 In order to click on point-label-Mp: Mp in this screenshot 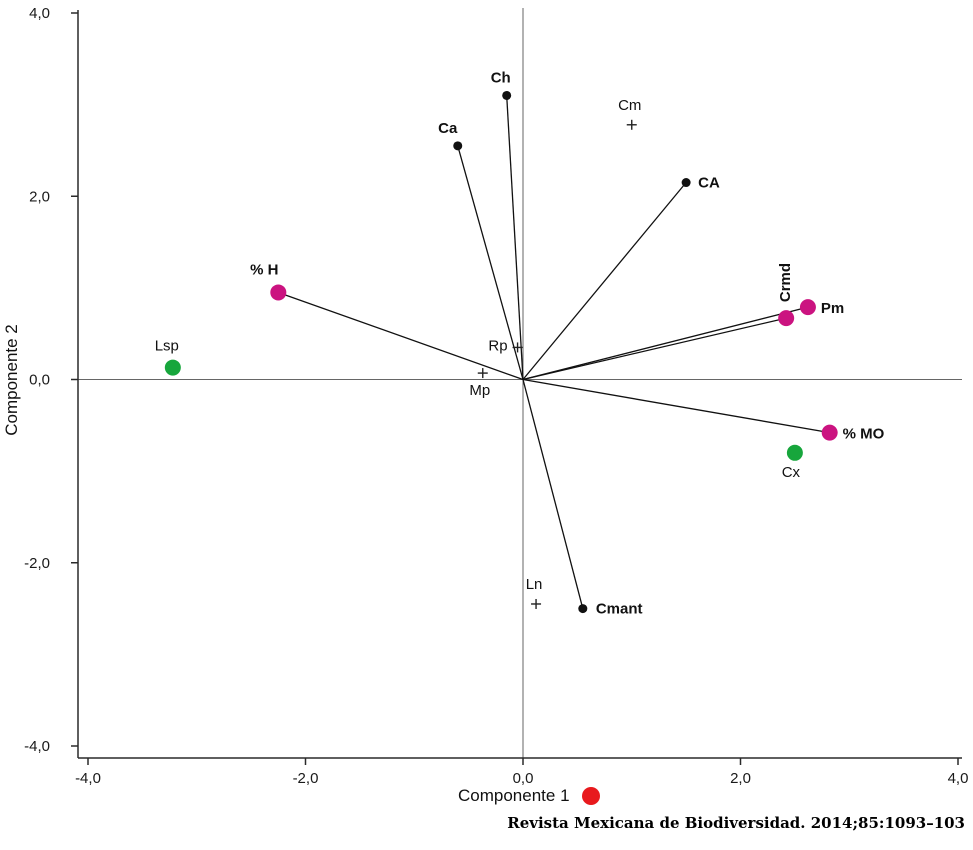, I will do `click(479, 390)`.